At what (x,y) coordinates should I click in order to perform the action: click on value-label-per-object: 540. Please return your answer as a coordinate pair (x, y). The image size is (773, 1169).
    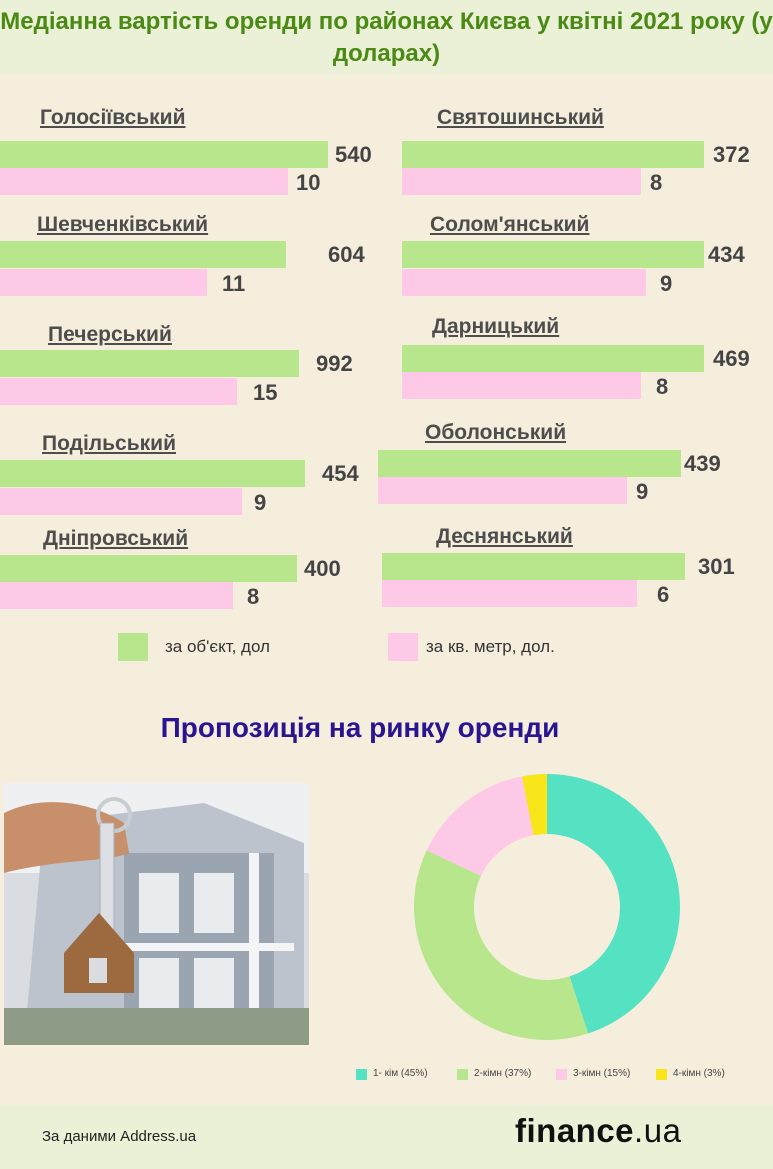
    Looking at the image, I should click on (353, 154).